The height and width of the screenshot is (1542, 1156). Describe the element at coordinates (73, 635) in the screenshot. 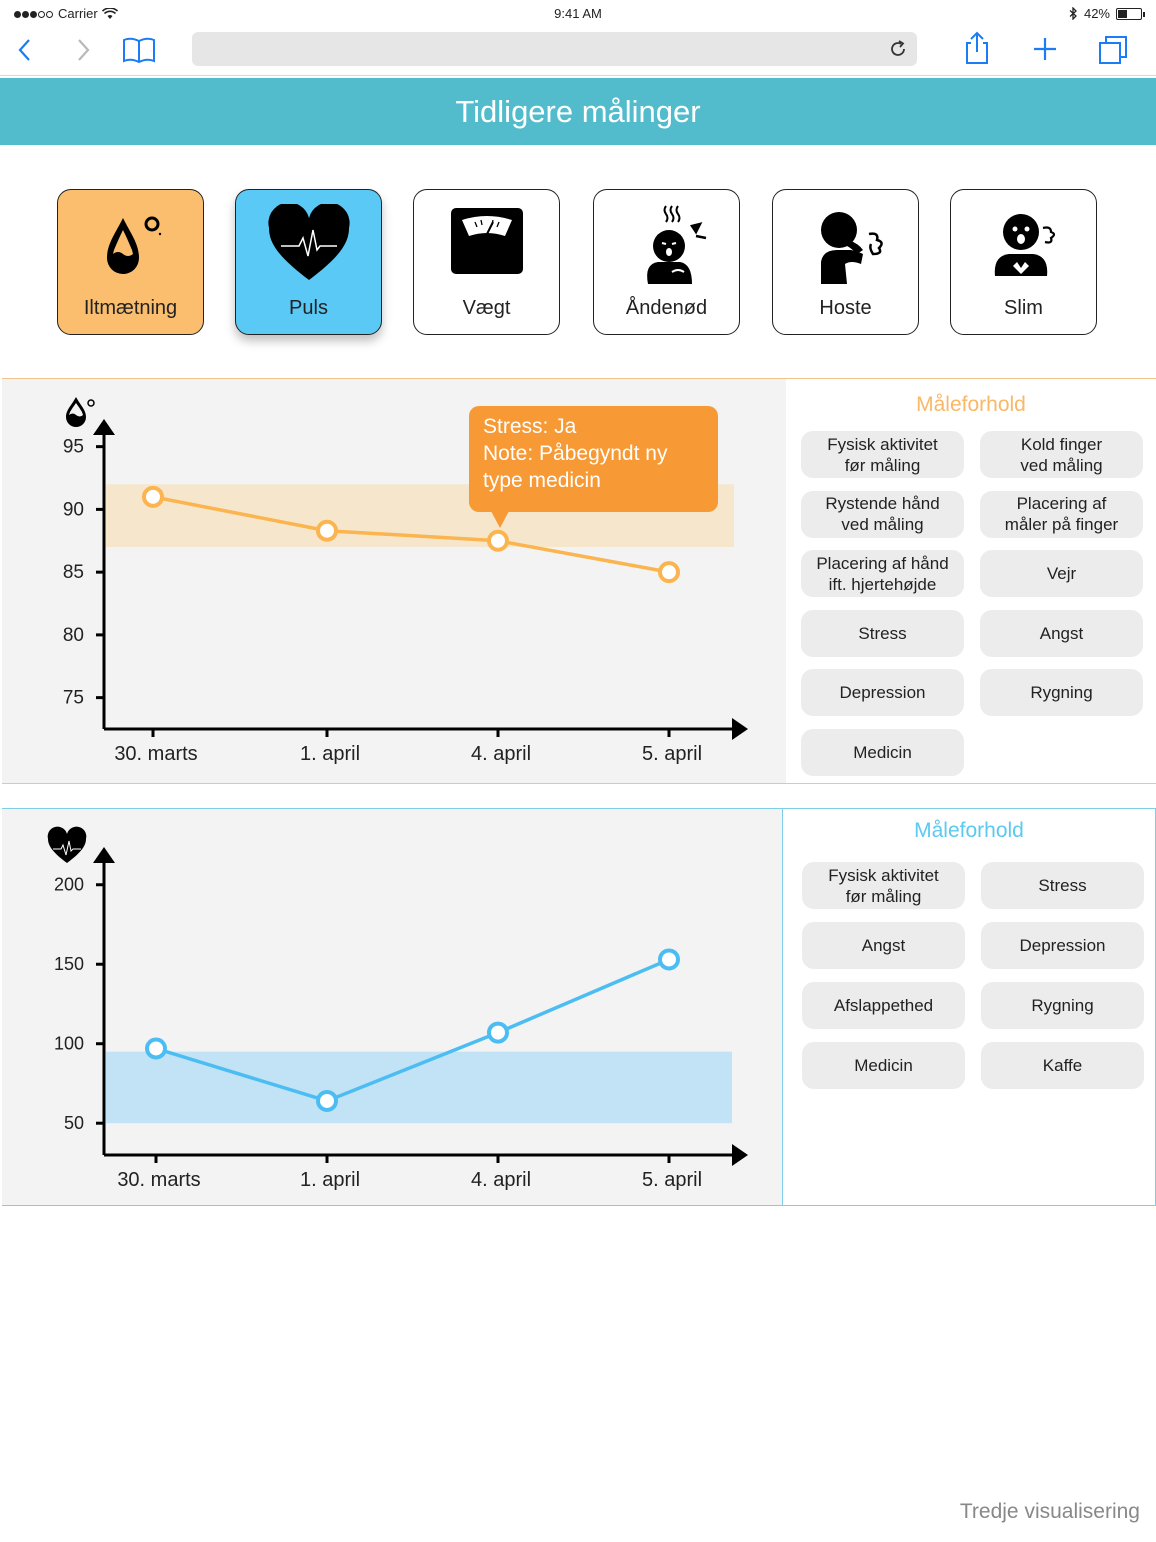

I see `y-tick-label: 80` at that location.